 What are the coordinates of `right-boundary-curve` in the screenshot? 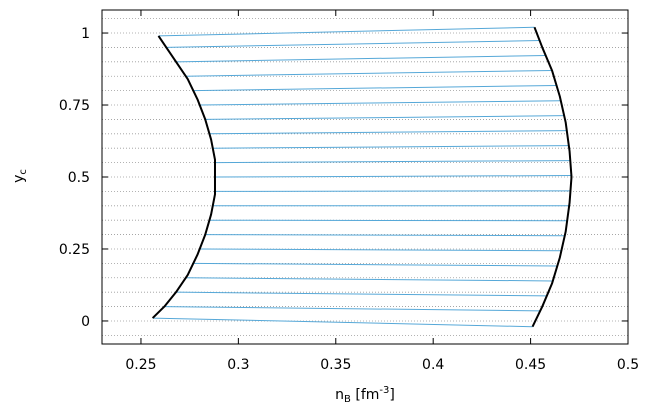 It's located at (552, 177).